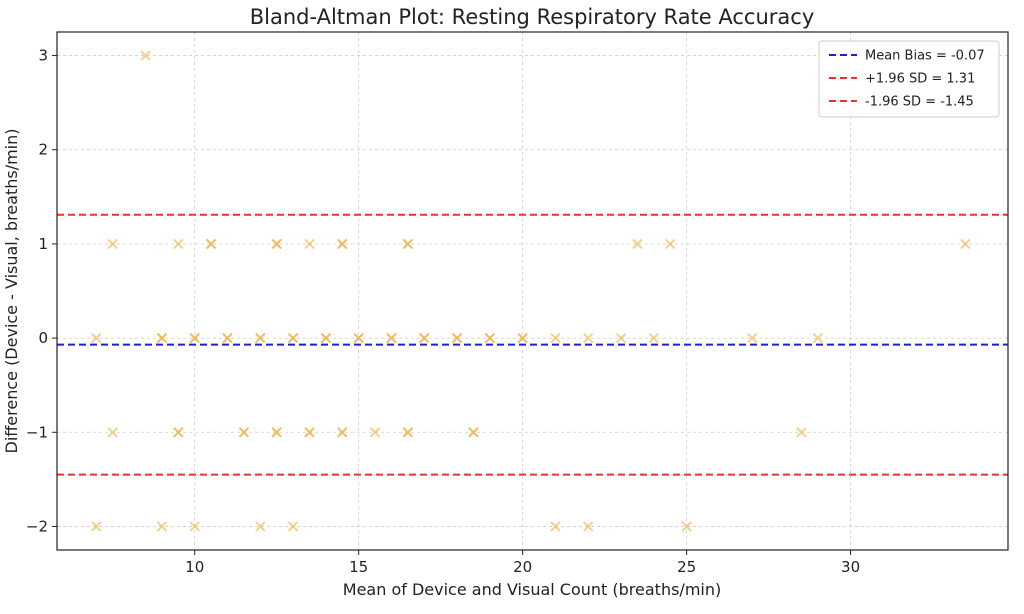 The height and width of the screenshot is (614, 1024). I want to click on y-axis-ticks: −2 −1 0 1 2 3, so click(41, 291).